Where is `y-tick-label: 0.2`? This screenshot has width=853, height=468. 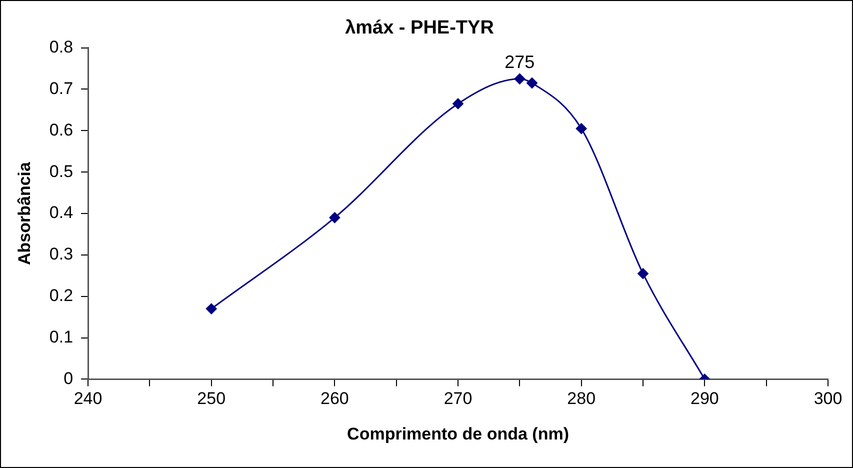 y-tick-label: 0.2 is located at coordinates (61, 296).